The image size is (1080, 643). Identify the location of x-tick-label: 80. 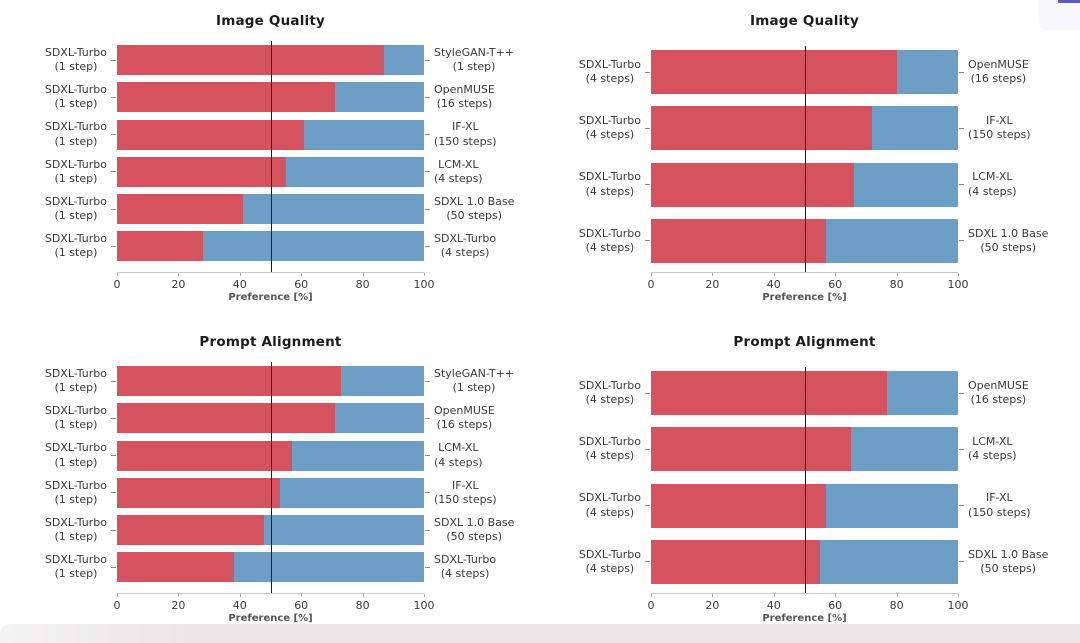
(896, 605).